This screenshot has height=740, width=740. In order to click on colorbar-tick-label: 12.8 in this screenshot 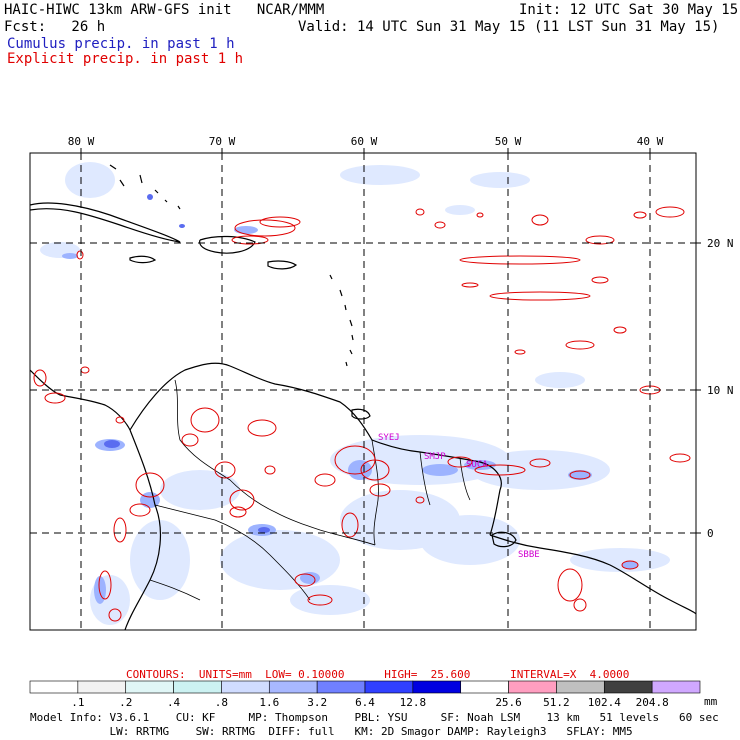, I will do `click(413, 702)`.